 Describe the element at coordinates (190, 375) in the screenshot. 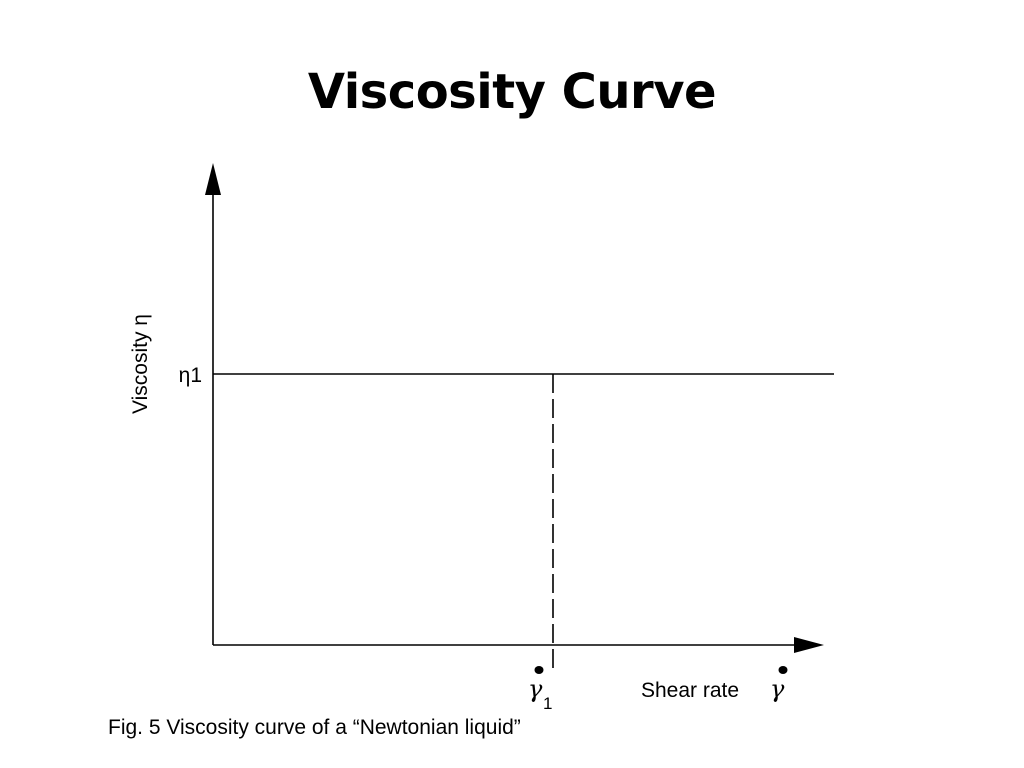

I see `y-marker-label: η1` at that location.